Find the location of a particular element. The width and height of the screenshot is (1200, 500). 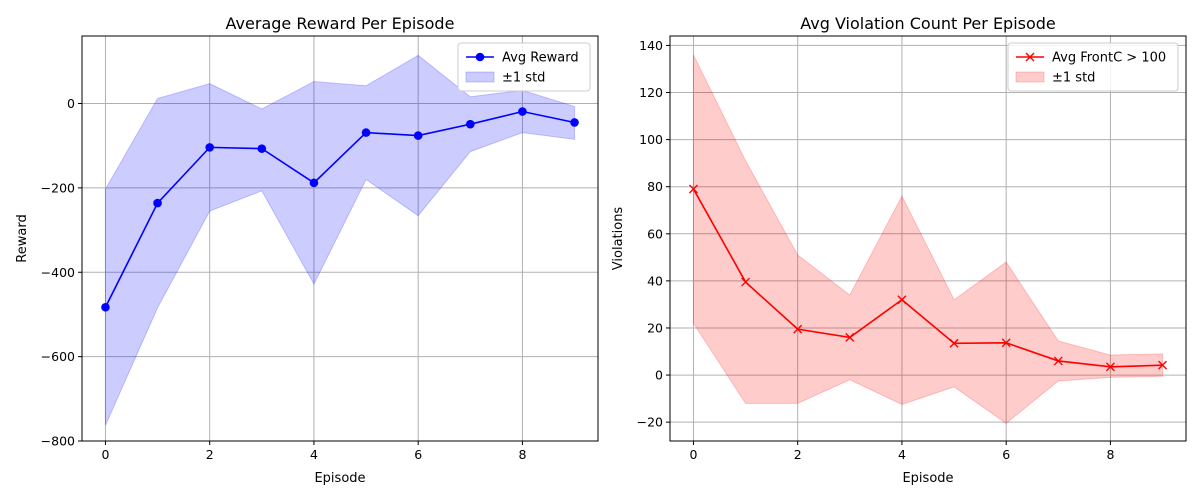

chart-title: Average Reward Per Episode is located at coordinates (340, 23).